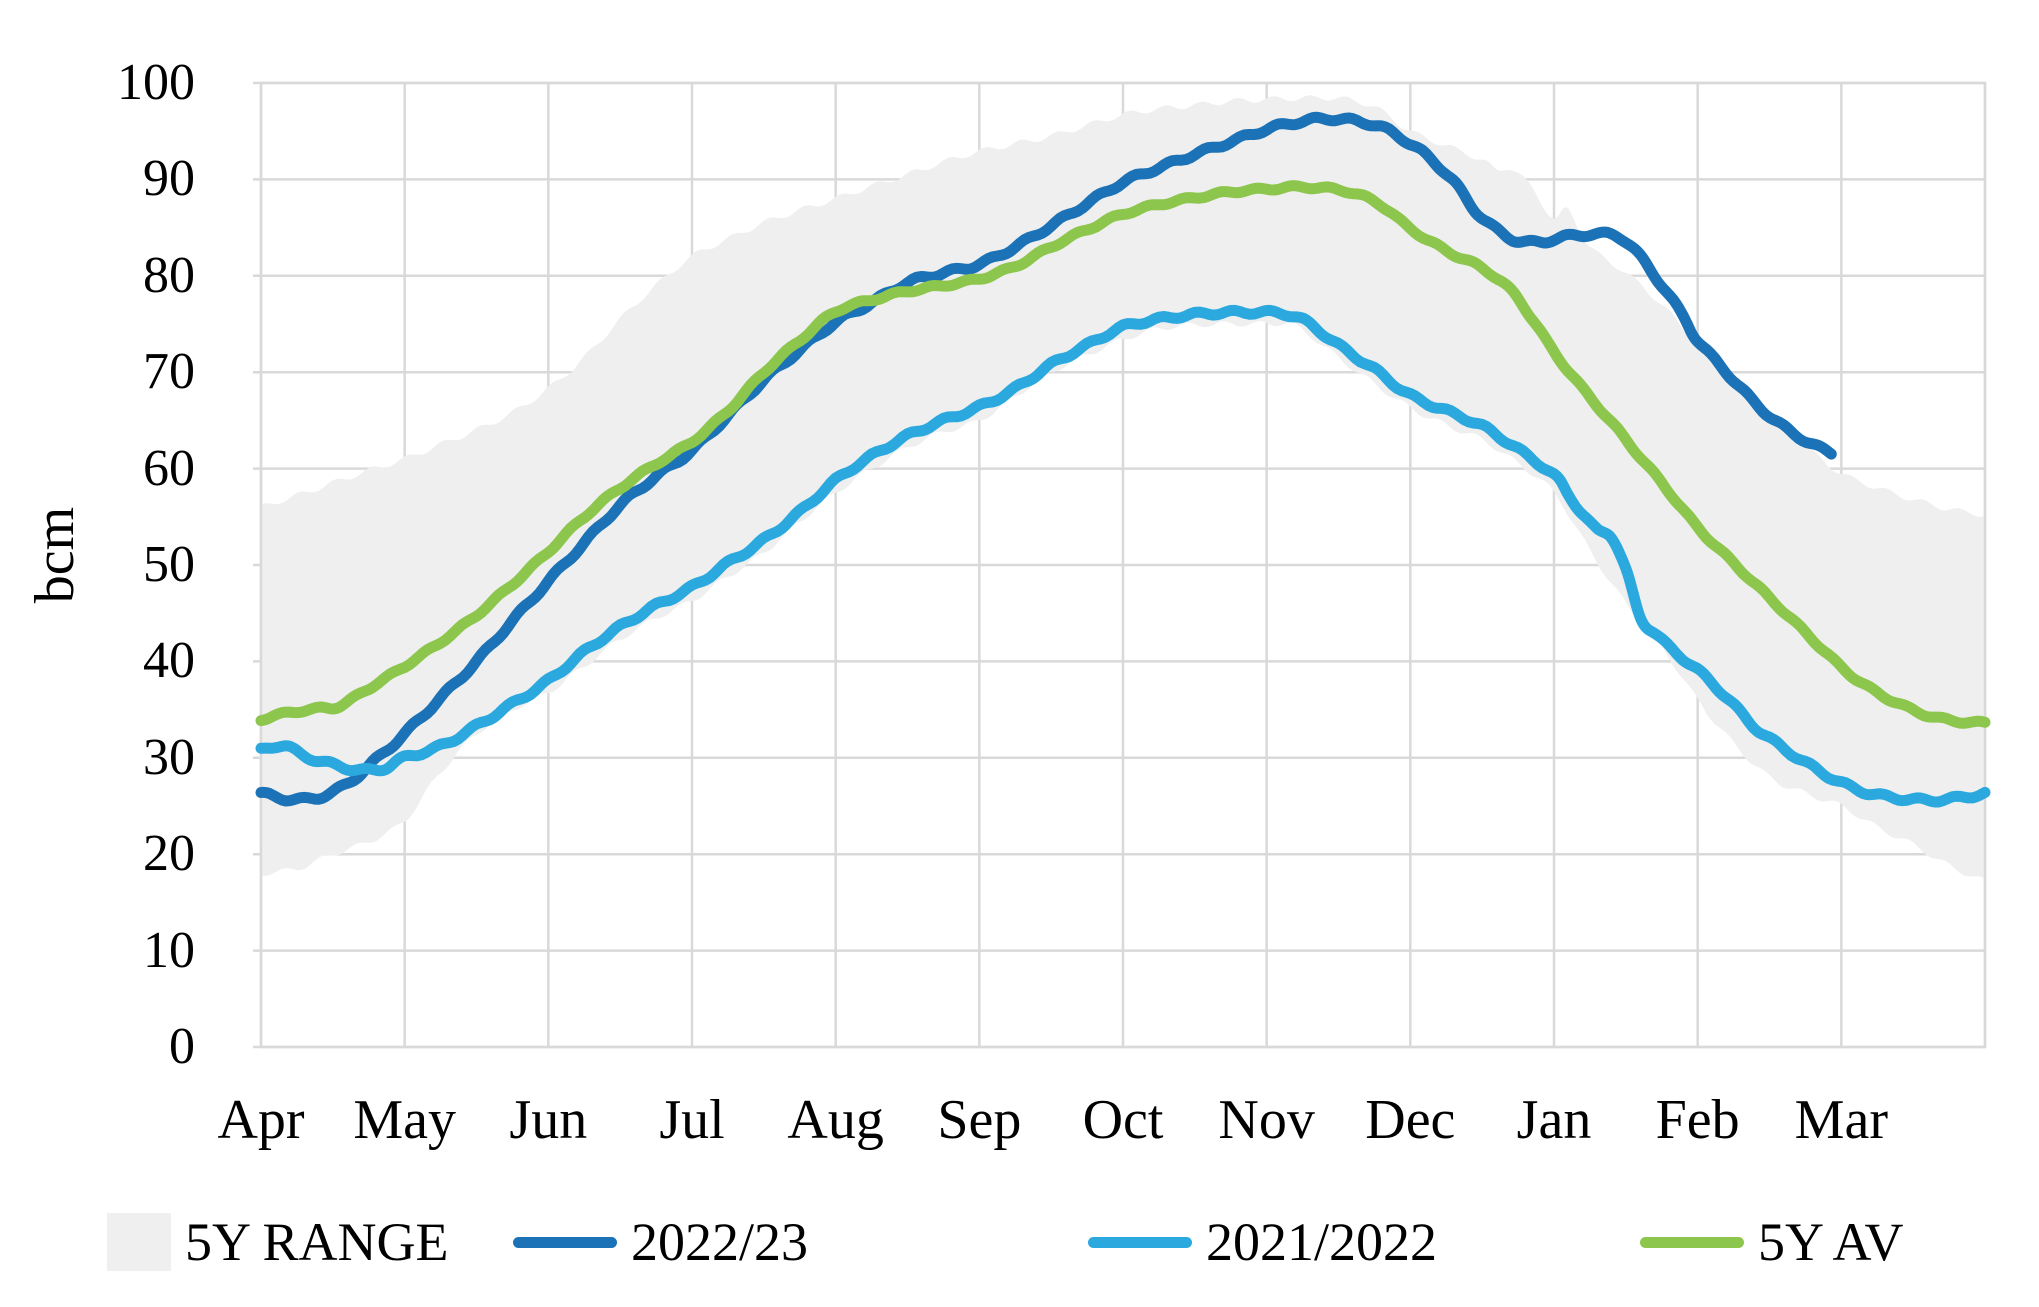 This screenshot has width=2039, height=1307. Describe the element at coordinates (979, 1120) in the screenshot. I see `x-tick-label: Sep` at that location.